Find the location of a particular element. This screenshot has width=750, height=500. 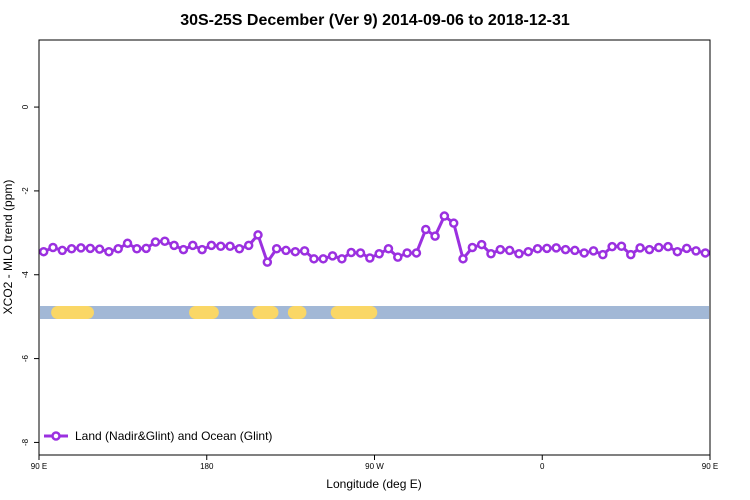

legend-label: Land (Nadir&Glint) and Ocean (Glint) is located at coordinates (173, 436).